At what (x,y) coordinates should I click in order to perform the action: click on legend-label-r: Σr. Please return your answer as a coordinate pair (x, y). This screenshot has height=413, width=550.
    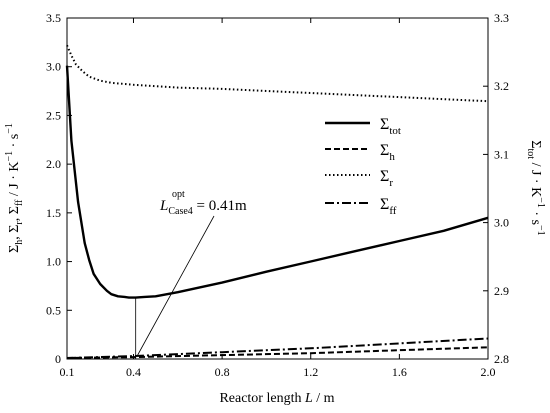
    Looking at the image, I should click on (386, 178).